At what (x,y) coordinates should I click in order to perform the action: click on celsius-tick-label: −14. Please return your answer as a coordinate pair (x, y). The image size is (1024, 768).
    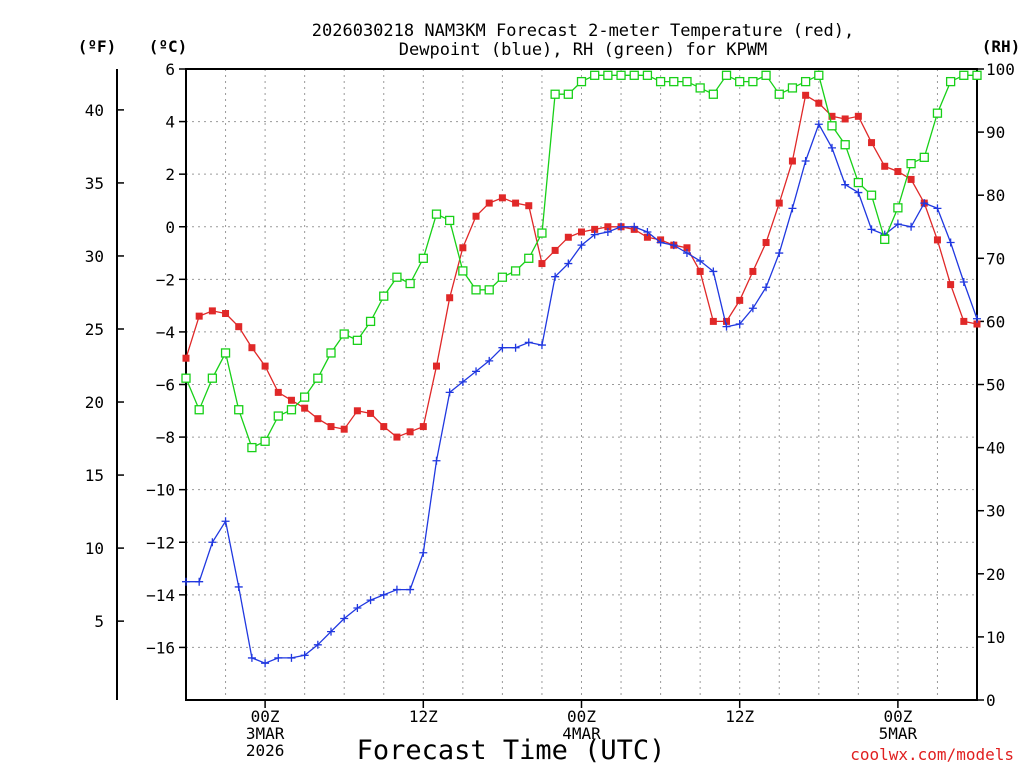
    Looking at the image, I should click on (160, 595).